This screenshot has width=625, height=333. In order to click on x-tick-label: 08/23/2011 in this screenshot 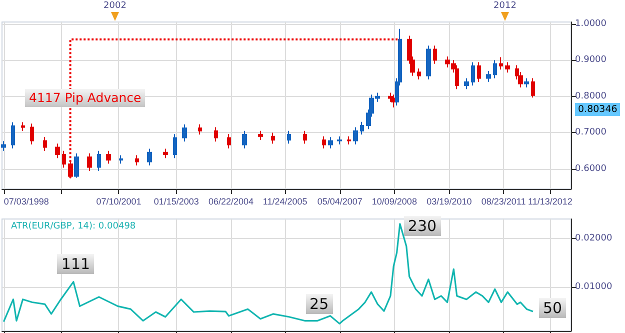, I will do `click(503, 201)`.